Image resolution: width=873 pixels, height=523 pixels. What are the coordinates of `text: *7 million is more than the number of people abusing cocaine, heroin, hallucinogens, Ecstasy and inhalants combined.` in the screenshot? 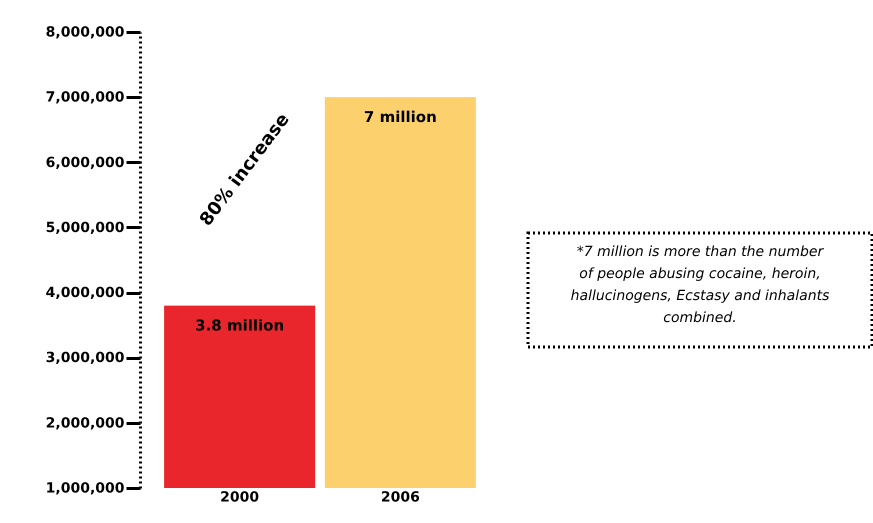 It's located at (700, 285).